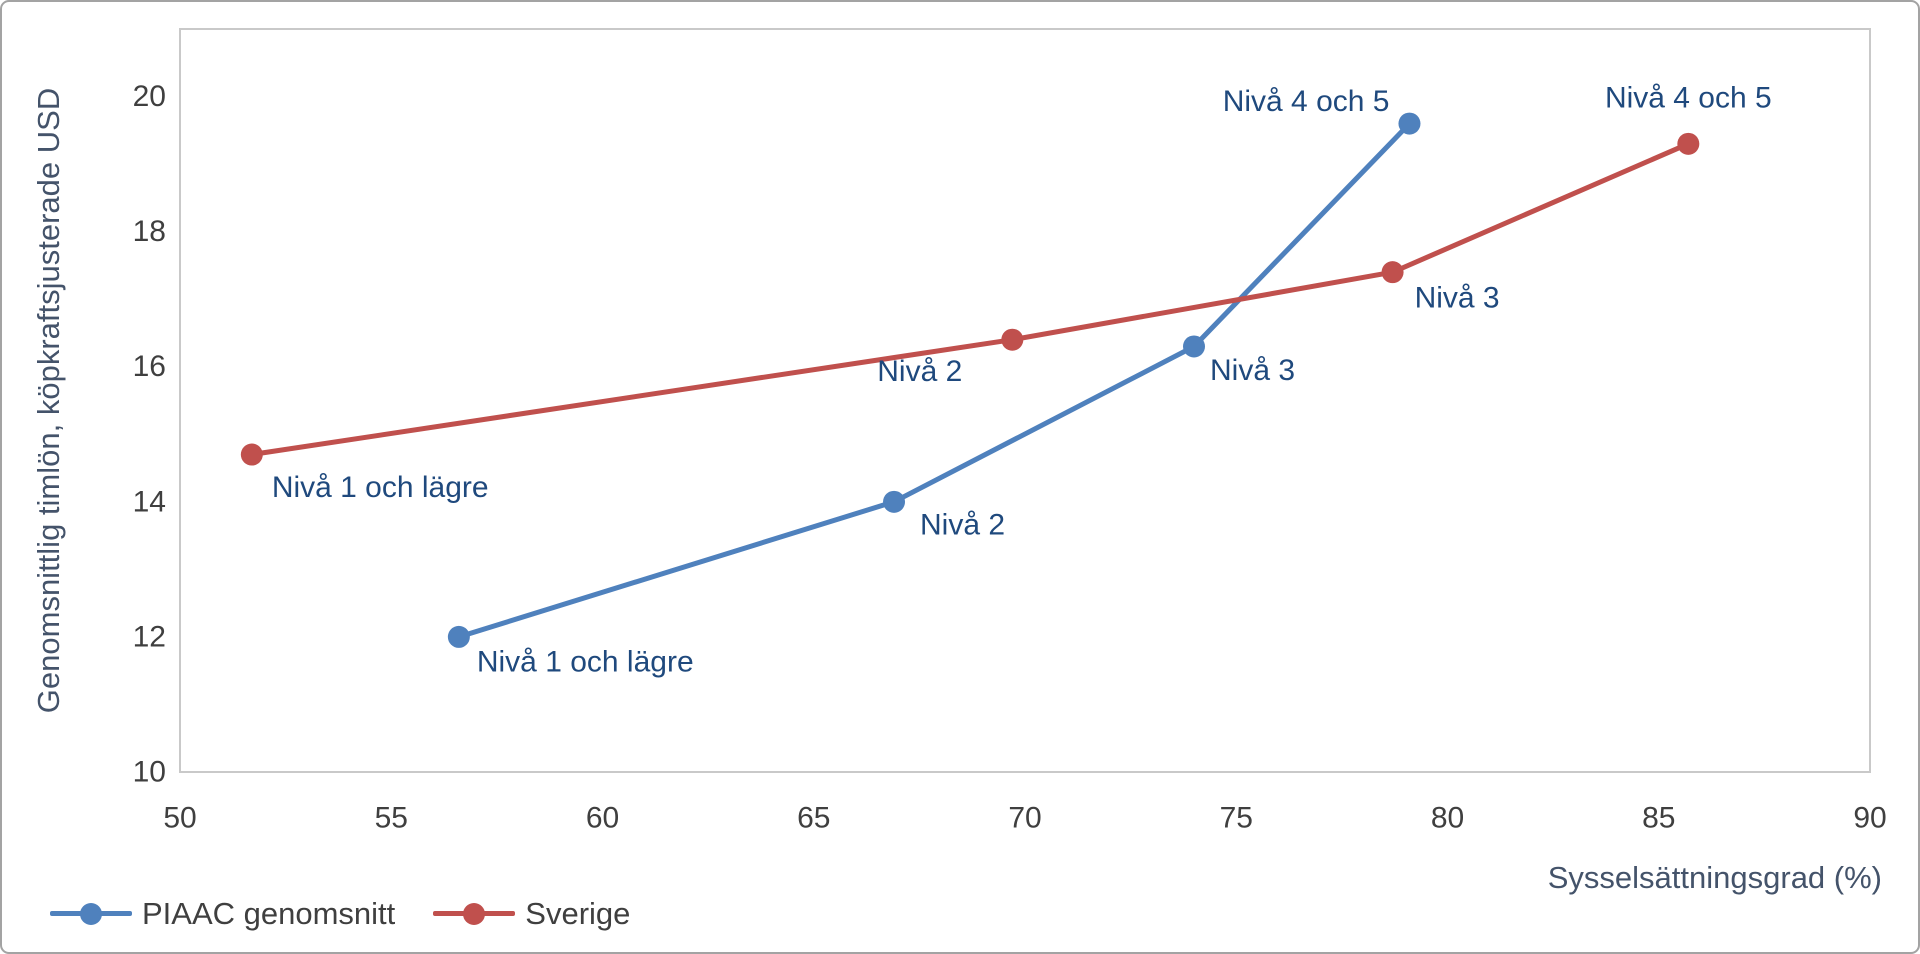  What do you see at coordinates (269, 913) in the screenshot?
I see `legend-label: PIAAC genomsnitt` at bounding box center [269, 913].